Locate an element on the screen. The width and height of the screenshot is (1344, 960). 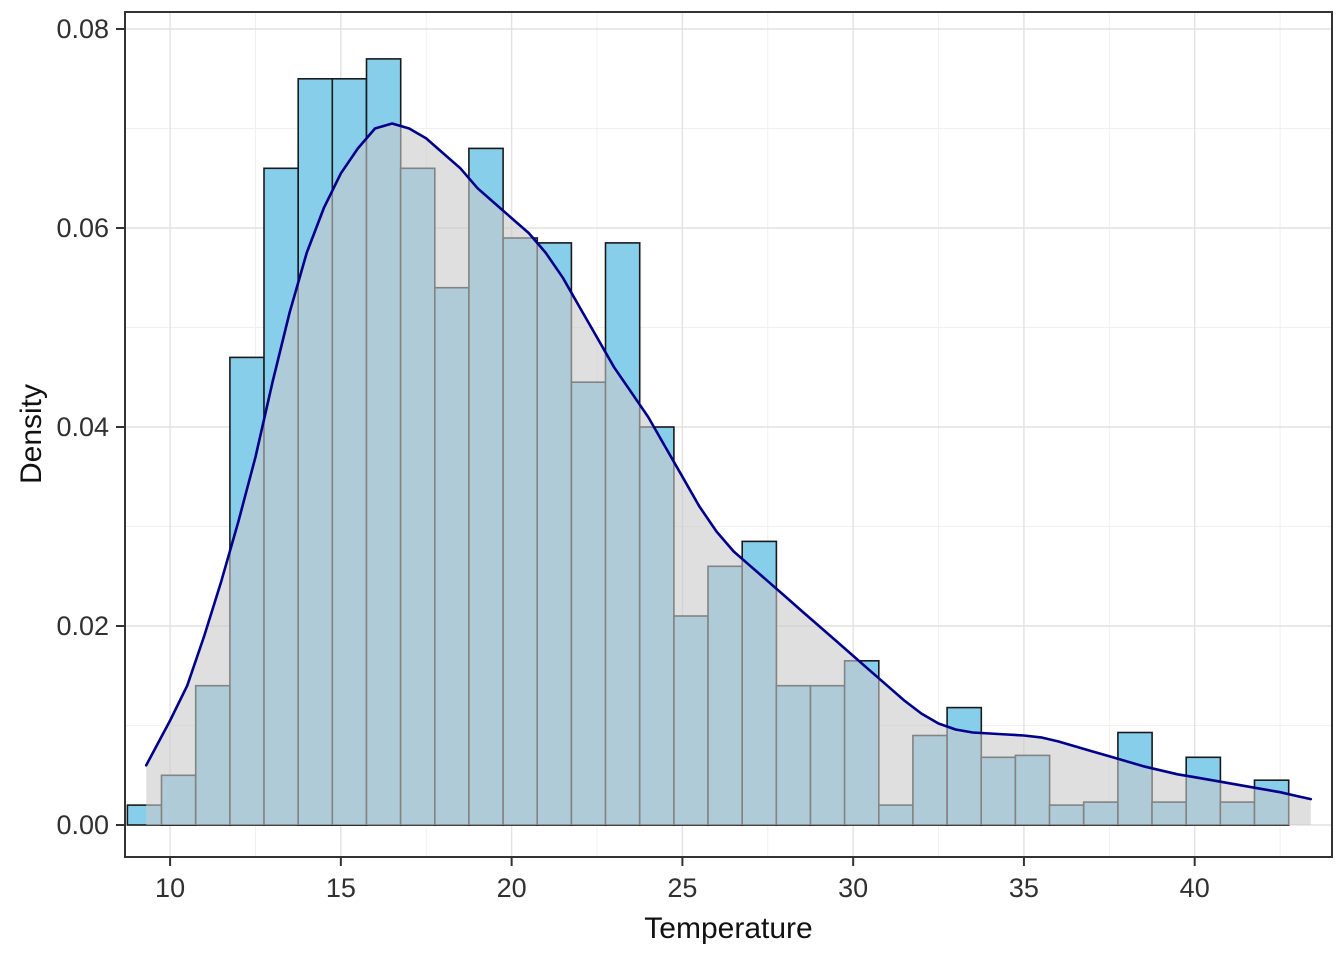
x-tick-label: 30 is located at coordinates (853, 888).